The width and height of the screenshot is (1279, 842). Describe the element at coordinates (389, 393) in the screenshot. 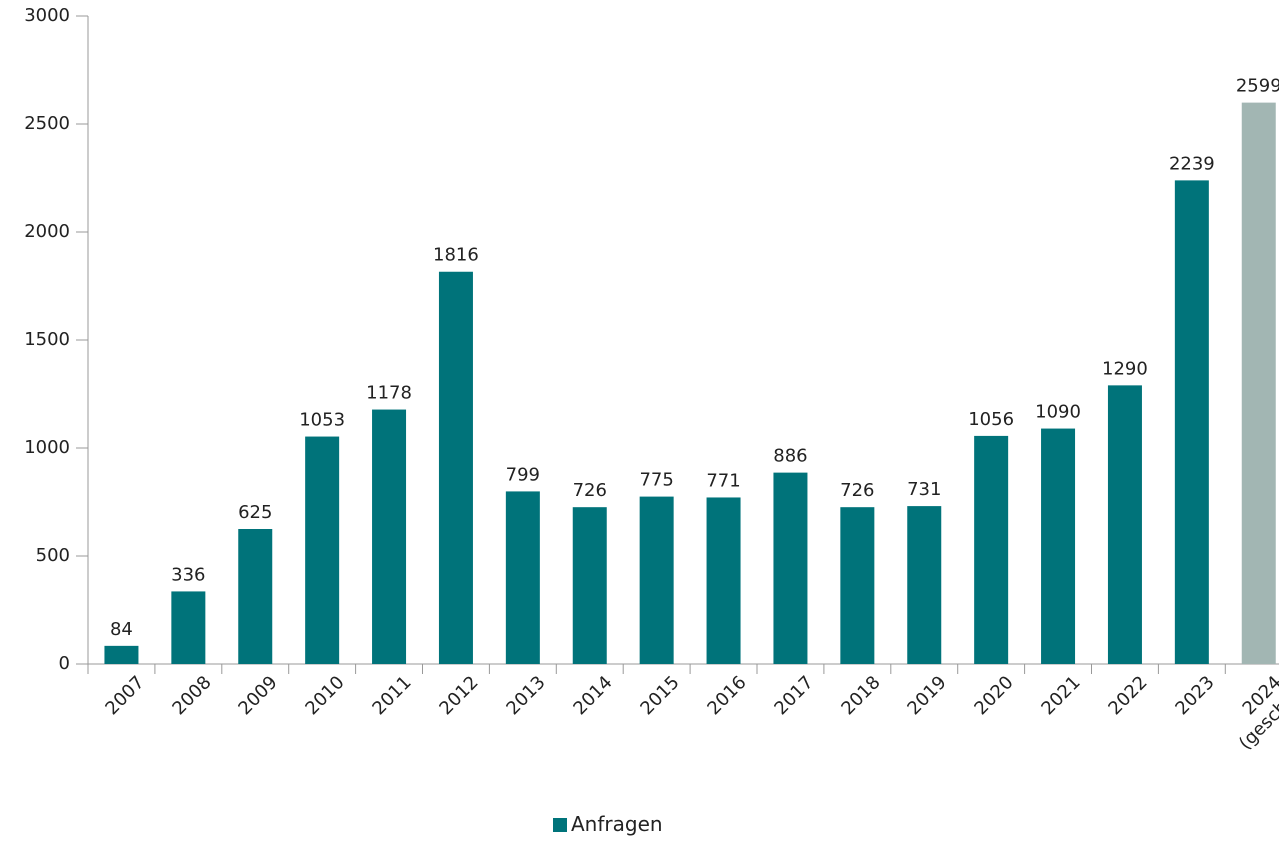

I see `data-label: 1178` at that location.